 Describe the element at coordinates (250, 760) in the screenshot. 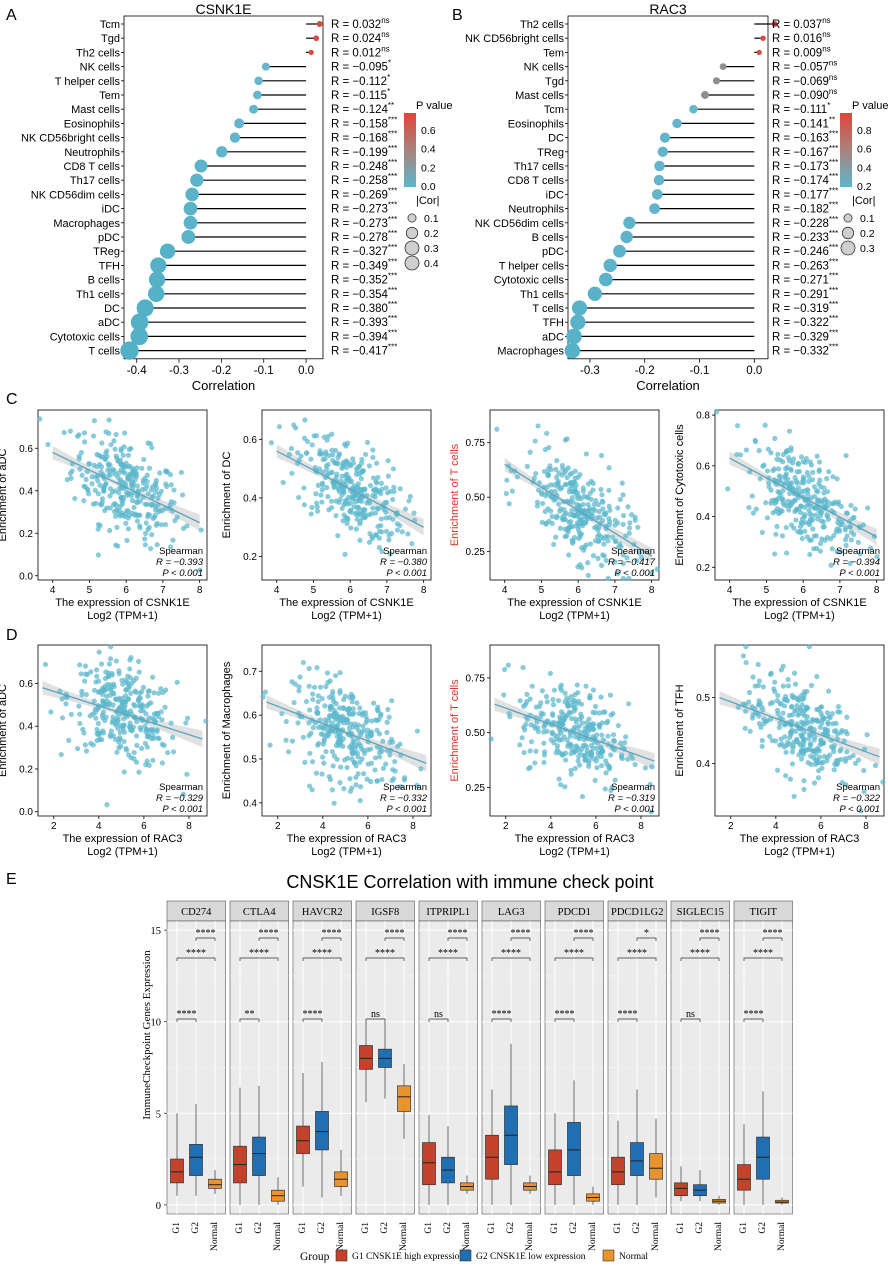

I see `y-tick-label: 0.5` at that location.